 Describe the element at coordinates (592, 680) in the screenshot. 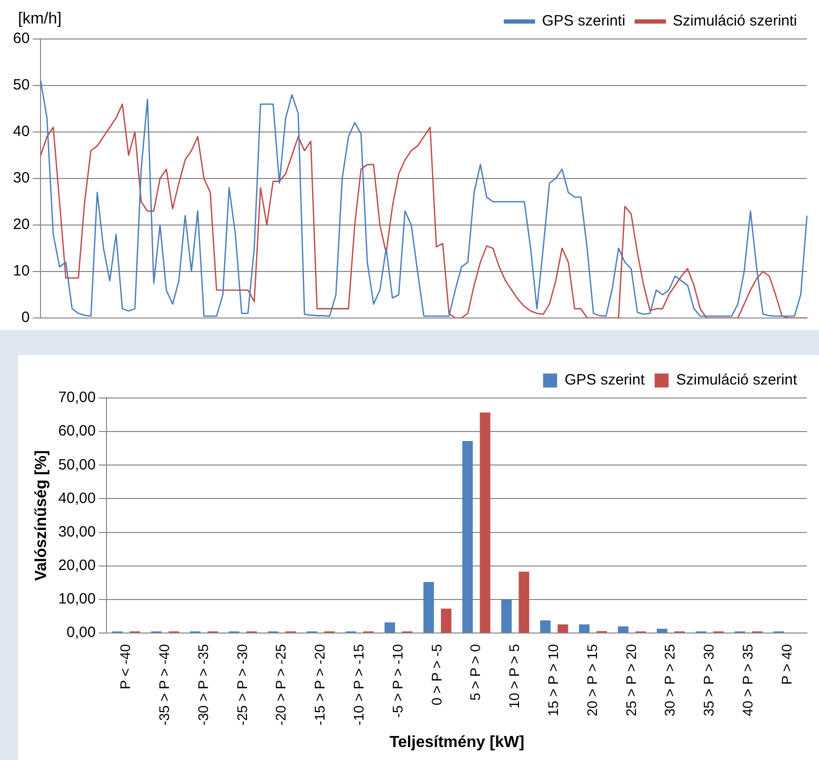

I see `x-tick-label: 20 > P > 15` at that location.